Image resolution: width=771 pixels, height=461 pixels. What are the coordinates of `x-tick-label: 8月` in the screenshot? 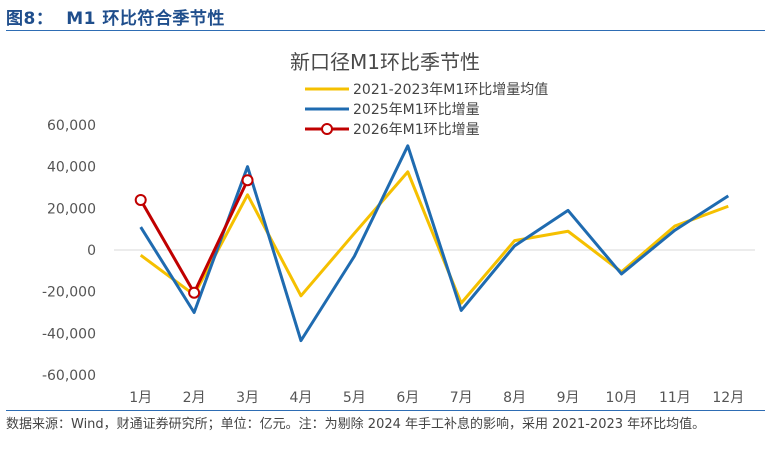 It's located at (514, 398).